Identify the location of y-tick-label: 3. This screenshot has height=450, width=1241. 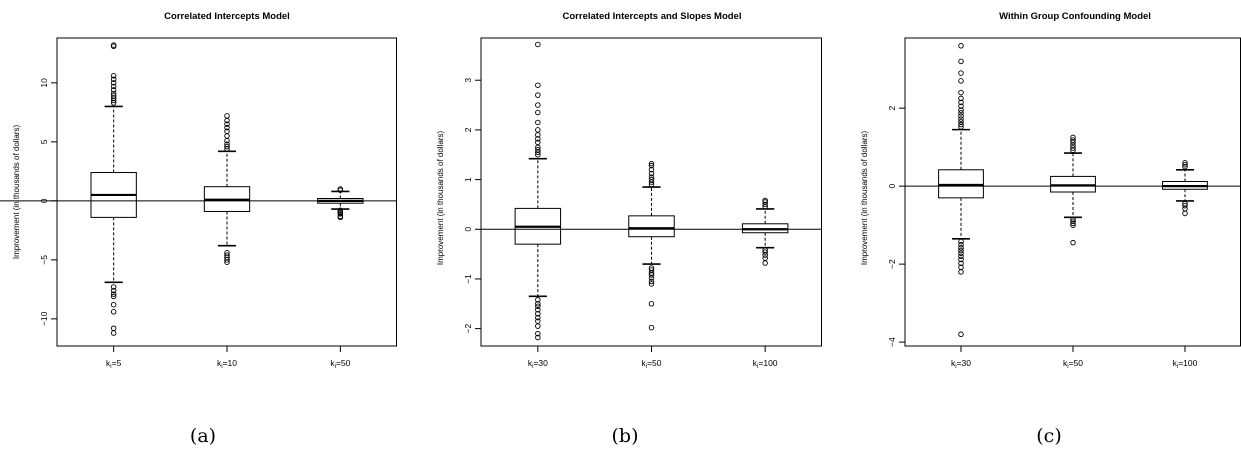
(468, 80).